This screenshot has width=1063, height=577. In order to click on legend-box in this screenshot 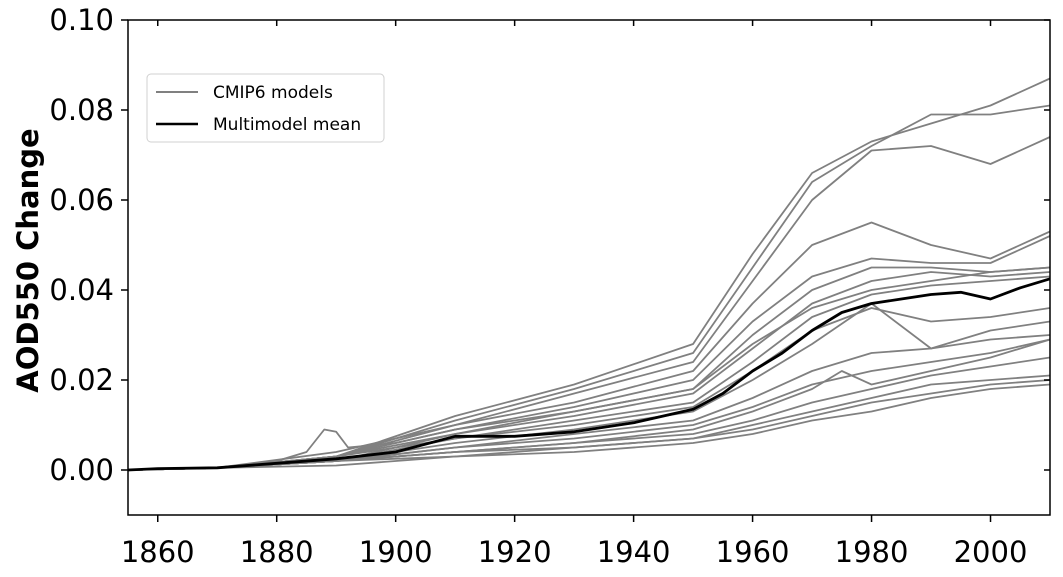, I will do `click(265, 108)`.